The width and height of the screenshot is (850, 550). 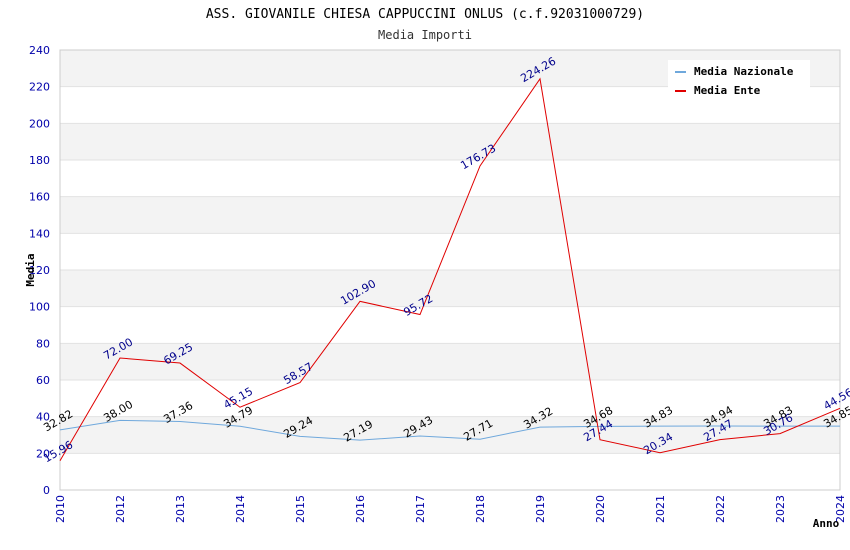 I want to click on x-axis-label: Anno, so click(x=826, y=523).